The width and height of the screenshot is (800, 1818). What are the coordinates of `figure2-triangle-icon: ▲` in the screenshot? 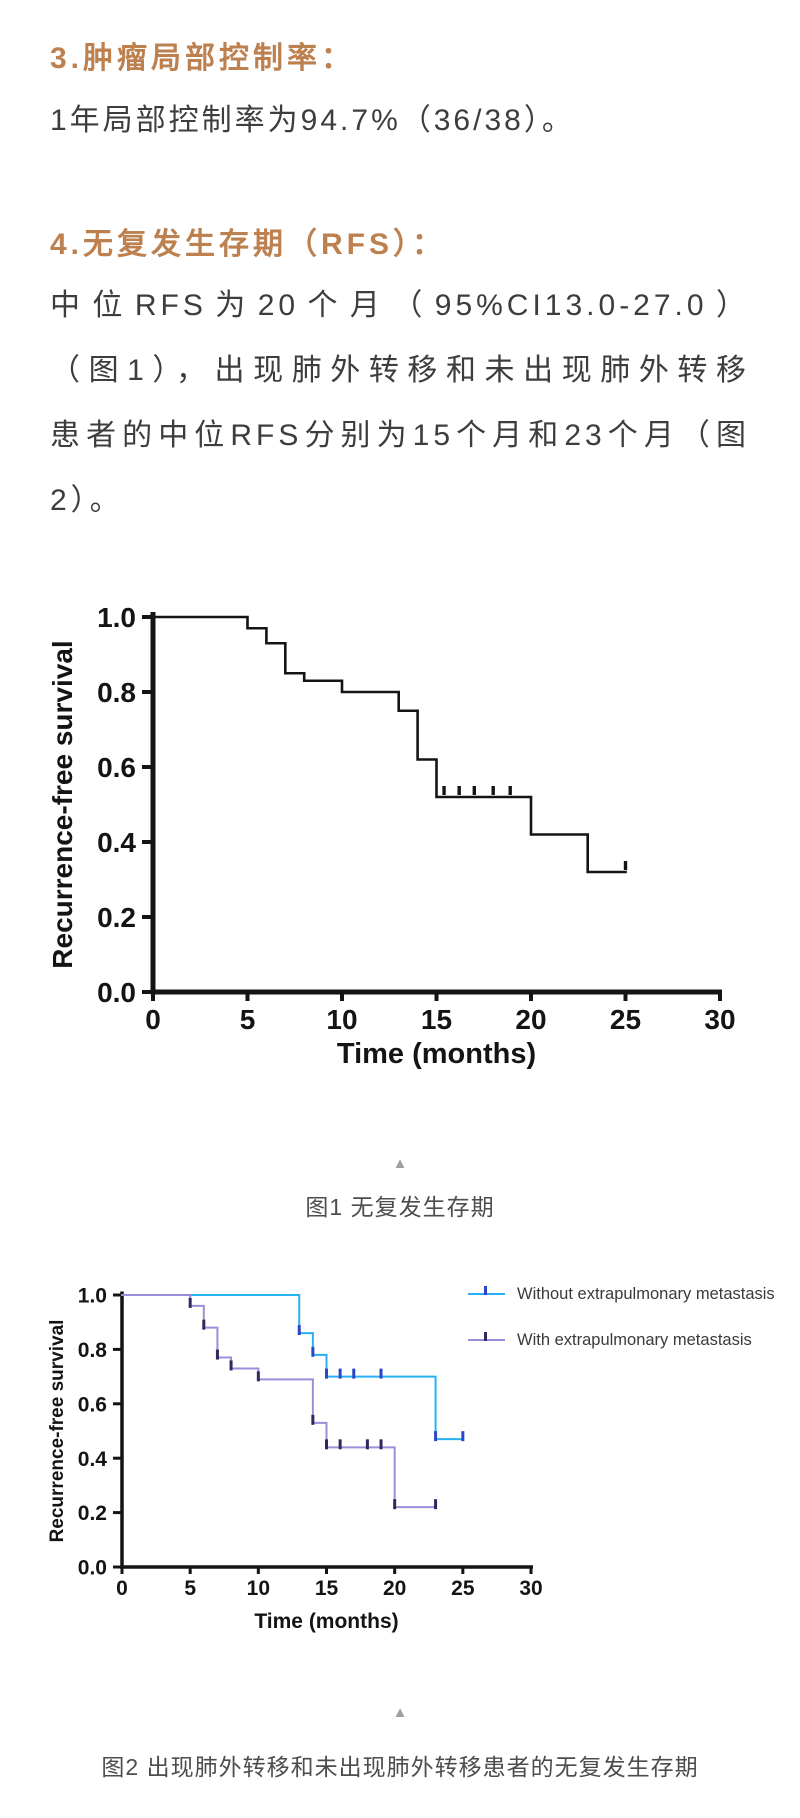 It's located at (400, 1712).